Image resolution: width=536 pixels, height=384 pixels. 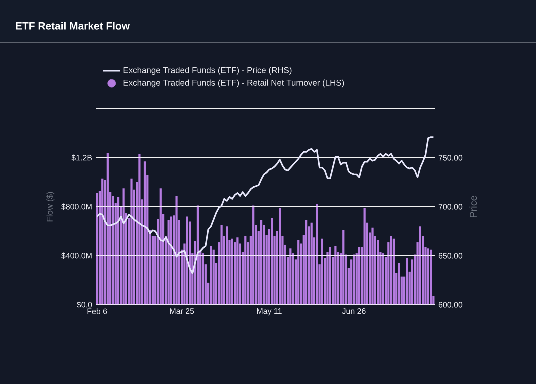 What do you see at coordinates (208, 71) in the screenshot?
I see `legend-label: Exchange Traded Funds (ETF) - Price (RHS)` at bounding box center [208, 71].